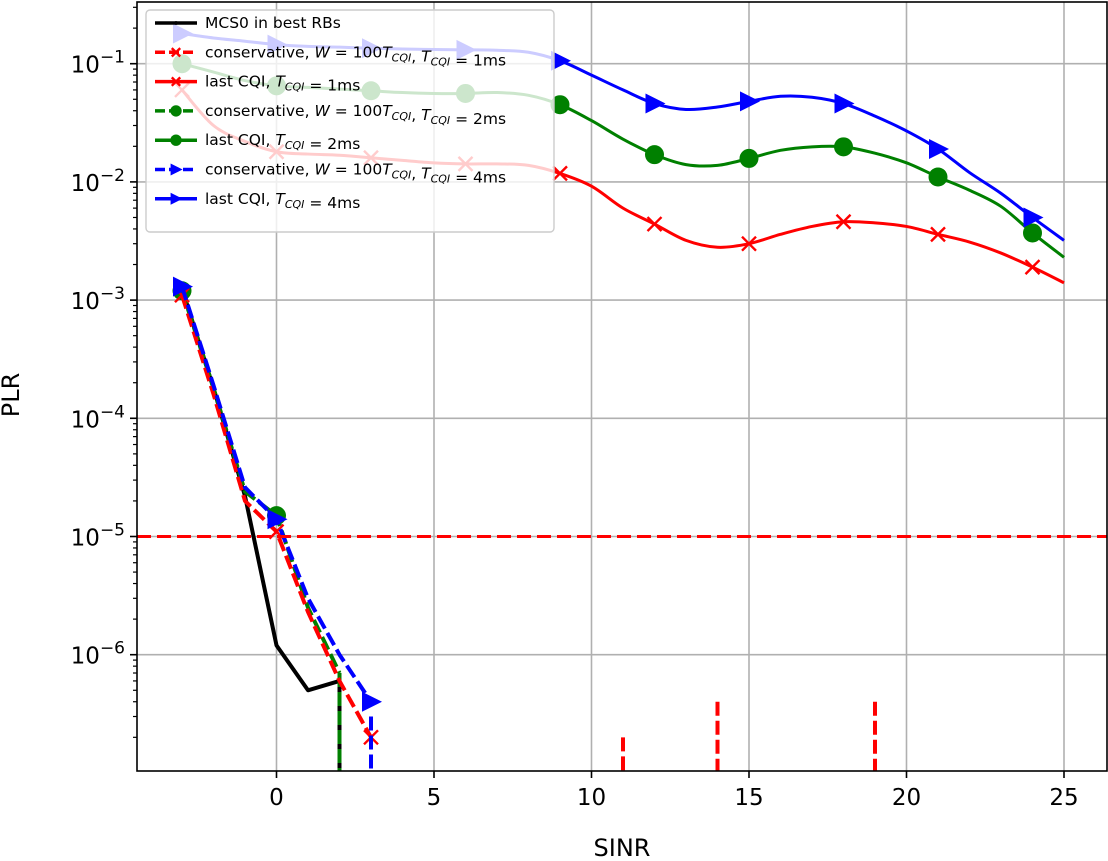 This screenshot has width=1108, height=861. Describe the element at coordinates (282, 201) in the screenshot. I see `legend-label: last CQI, TCQI = 4ms` at that location.